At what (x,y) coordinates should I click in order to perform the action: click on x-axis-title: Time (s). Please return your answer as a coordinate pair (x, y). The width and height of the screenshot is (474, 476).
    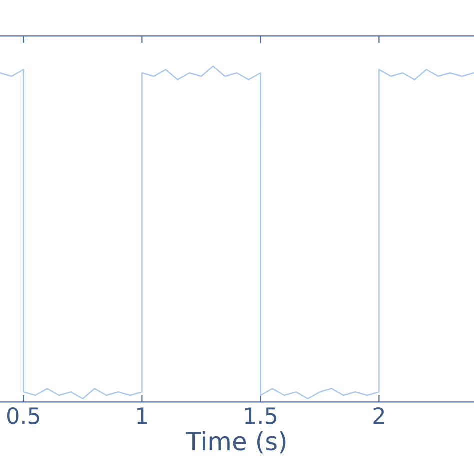
    Looking at the image, I should click on (236, 442).